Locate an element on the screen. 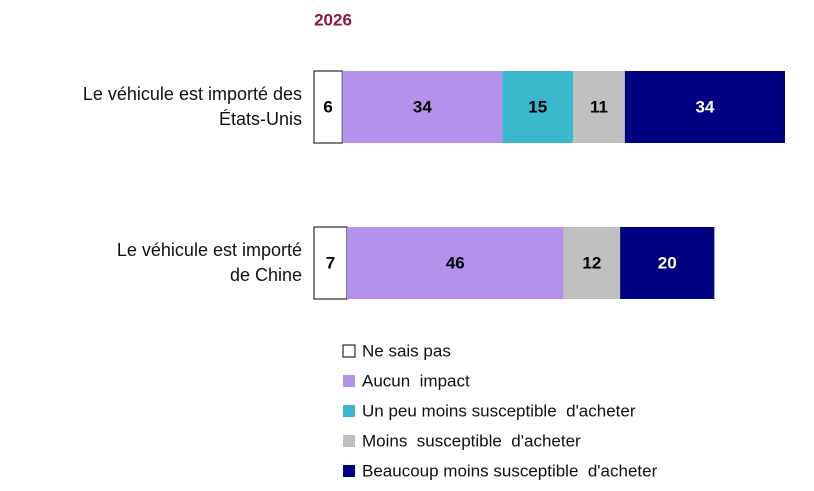 This screenshot has height=491, width=814. legend-label: Ne sais pas is located at coordinates (406, 350).